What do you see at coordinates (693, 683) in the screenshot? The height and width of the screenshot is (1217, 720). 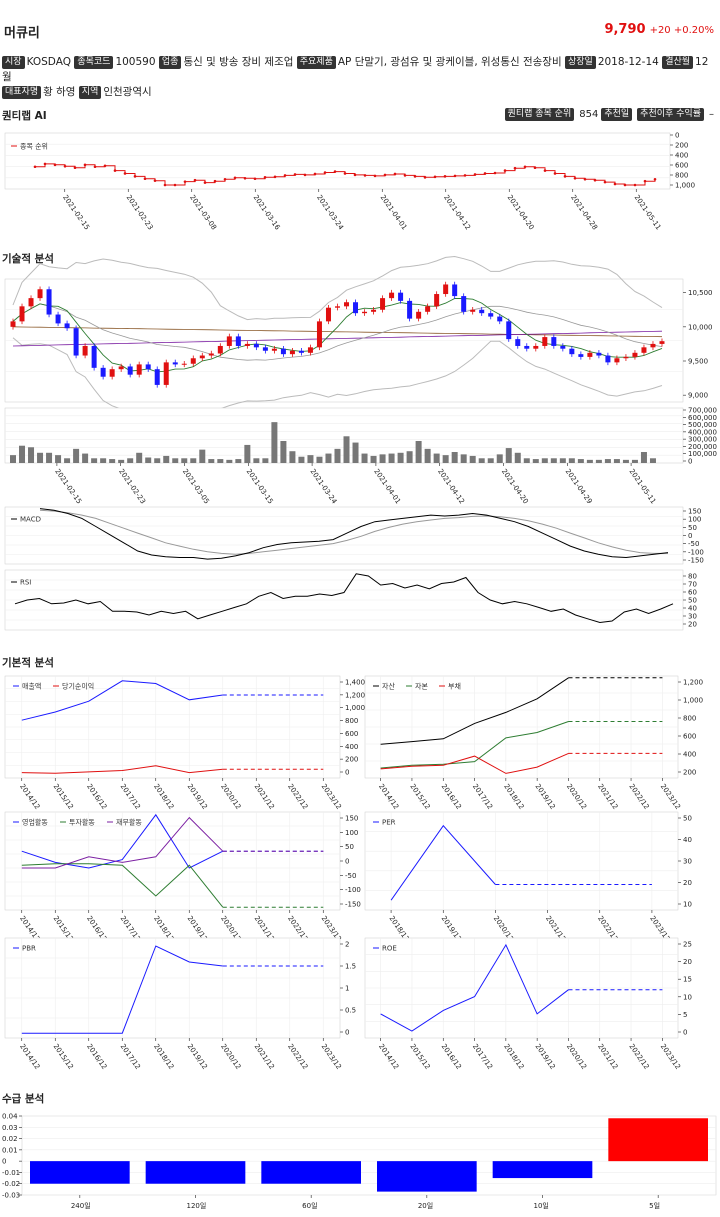 I see `assets-chart-ytick-label: 1,200` at bounding box center [693, 683].